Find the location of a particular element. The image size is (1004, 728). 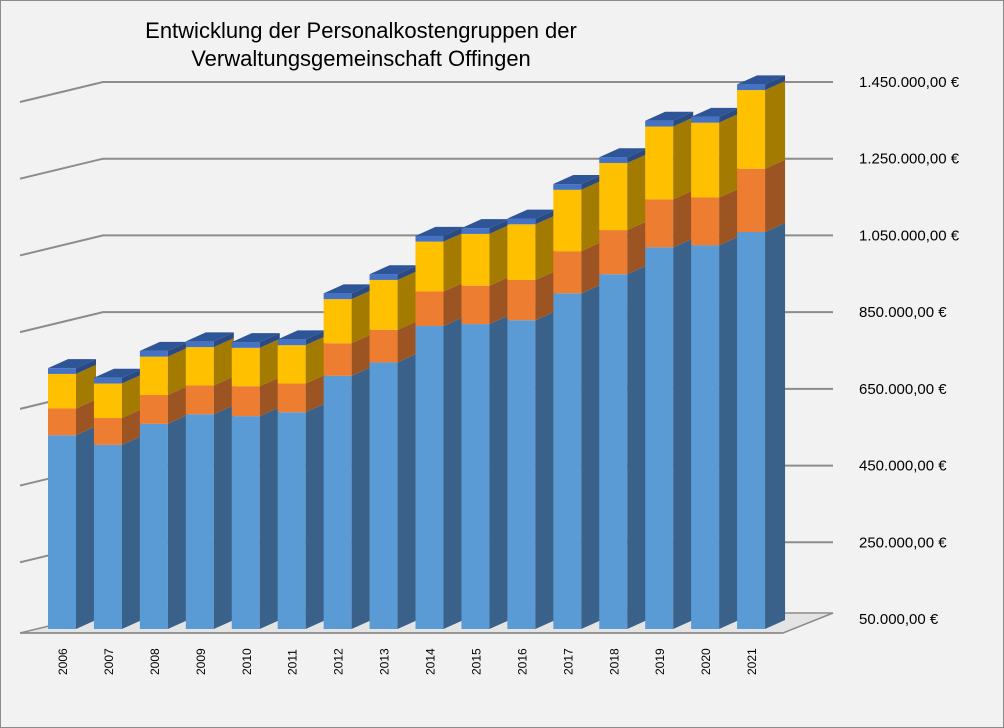

x-tick-label: 2006 is located at coordinates (63, 661).